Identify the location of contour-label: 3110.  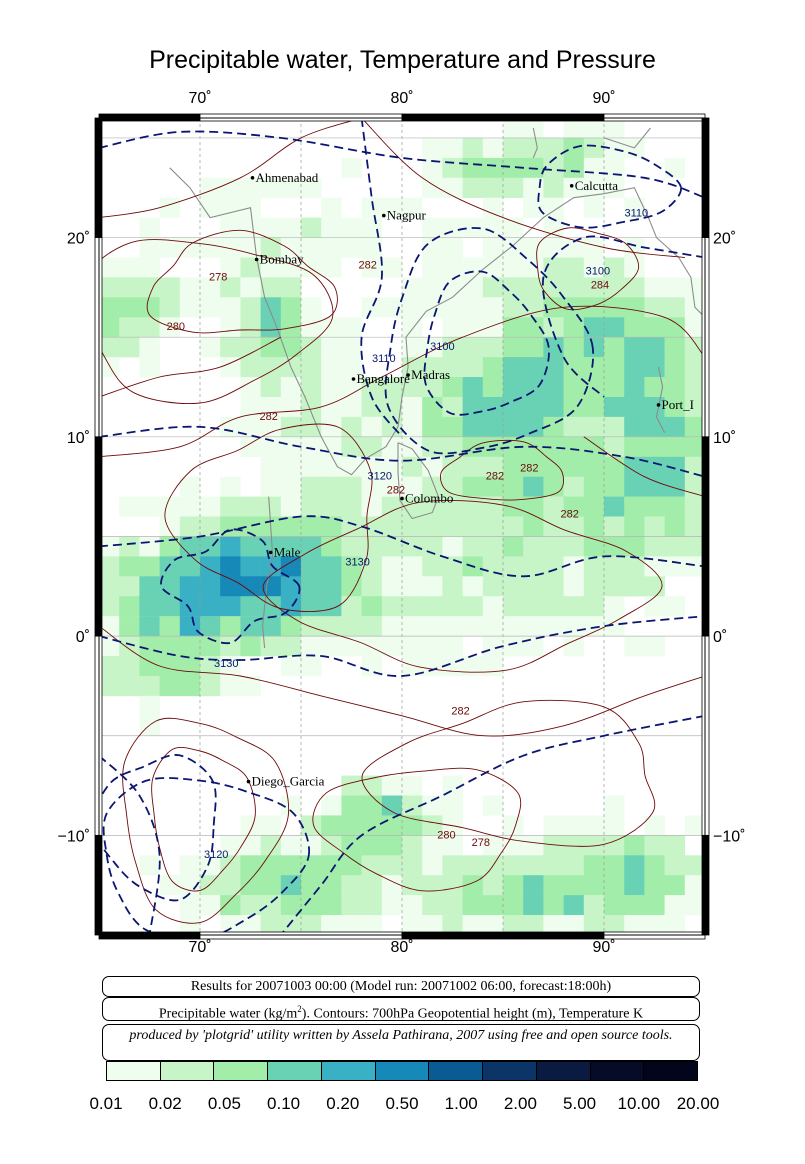
(384, 359).